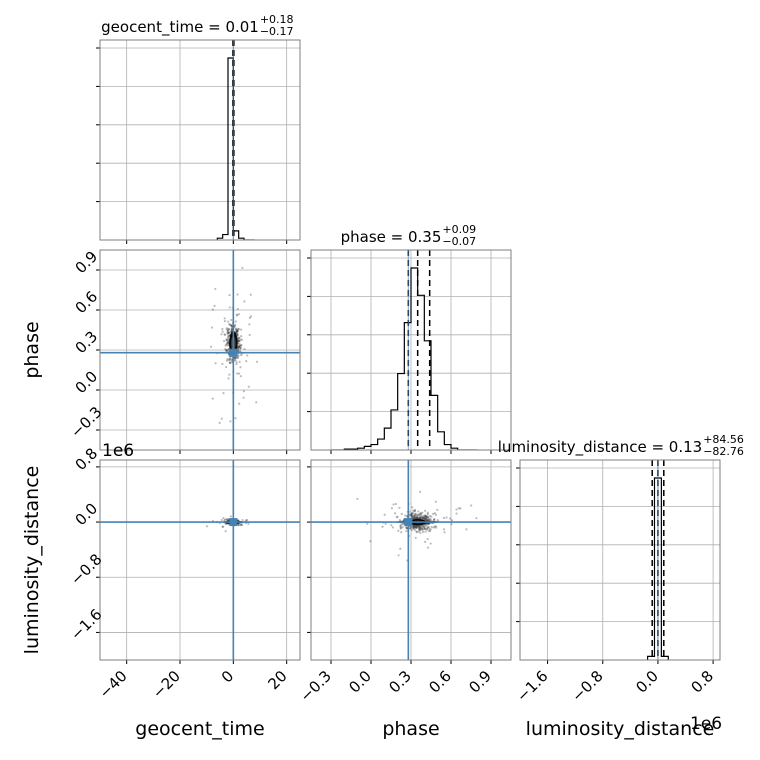  What do you see at coordinates (113, 684) in the screenshot?
I see `x-tick-label: −40` at bounding box center [113, 684].